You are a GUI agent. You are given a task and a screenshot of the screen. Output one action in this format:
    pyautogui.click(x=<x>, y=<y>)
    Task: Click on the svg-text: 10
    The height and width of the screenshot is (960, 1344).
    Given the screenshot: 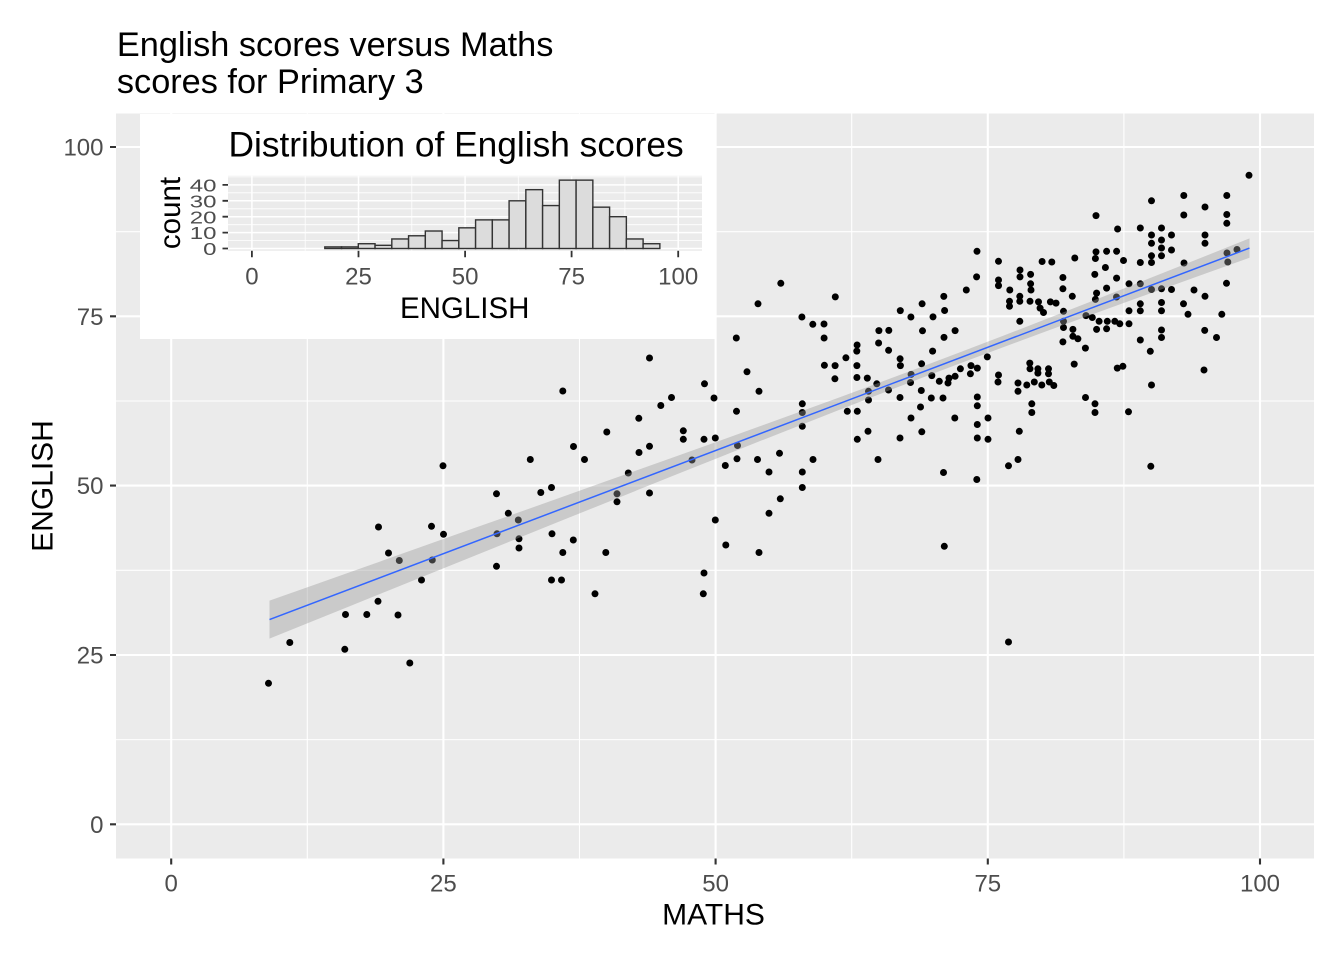 What is the action you would take?
    pyautogui.click(x=203, y=234)
    